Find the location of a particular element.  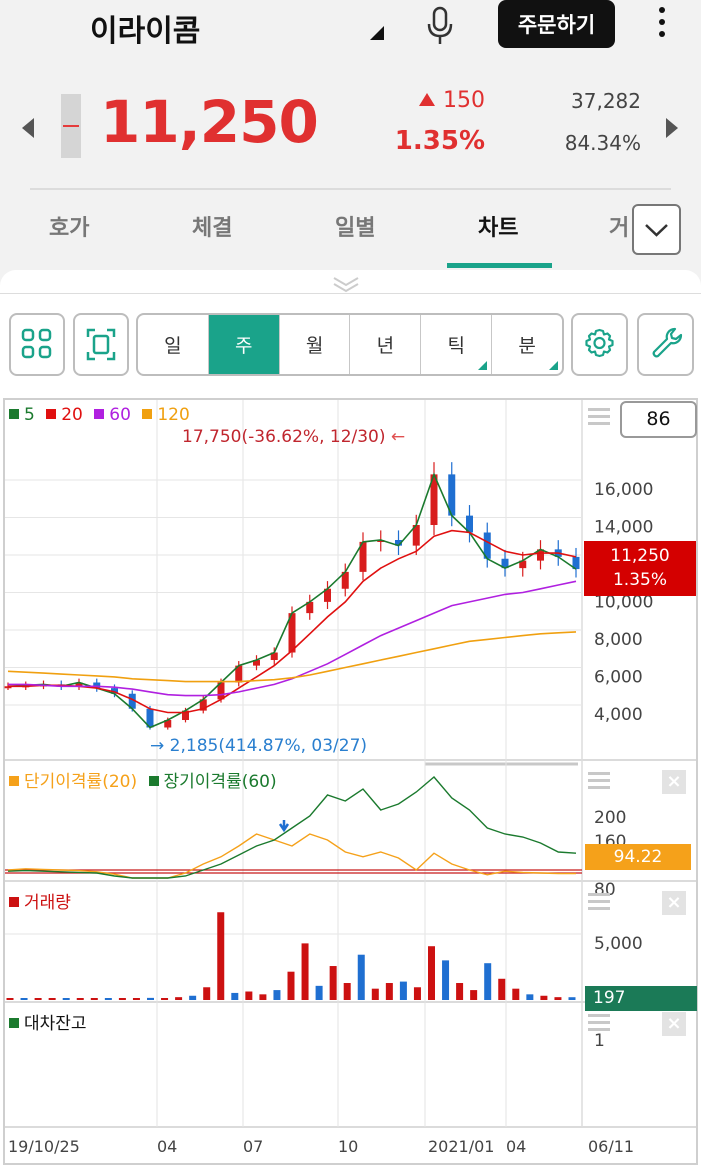

wrench-icon is located at coordinates (667, 342).